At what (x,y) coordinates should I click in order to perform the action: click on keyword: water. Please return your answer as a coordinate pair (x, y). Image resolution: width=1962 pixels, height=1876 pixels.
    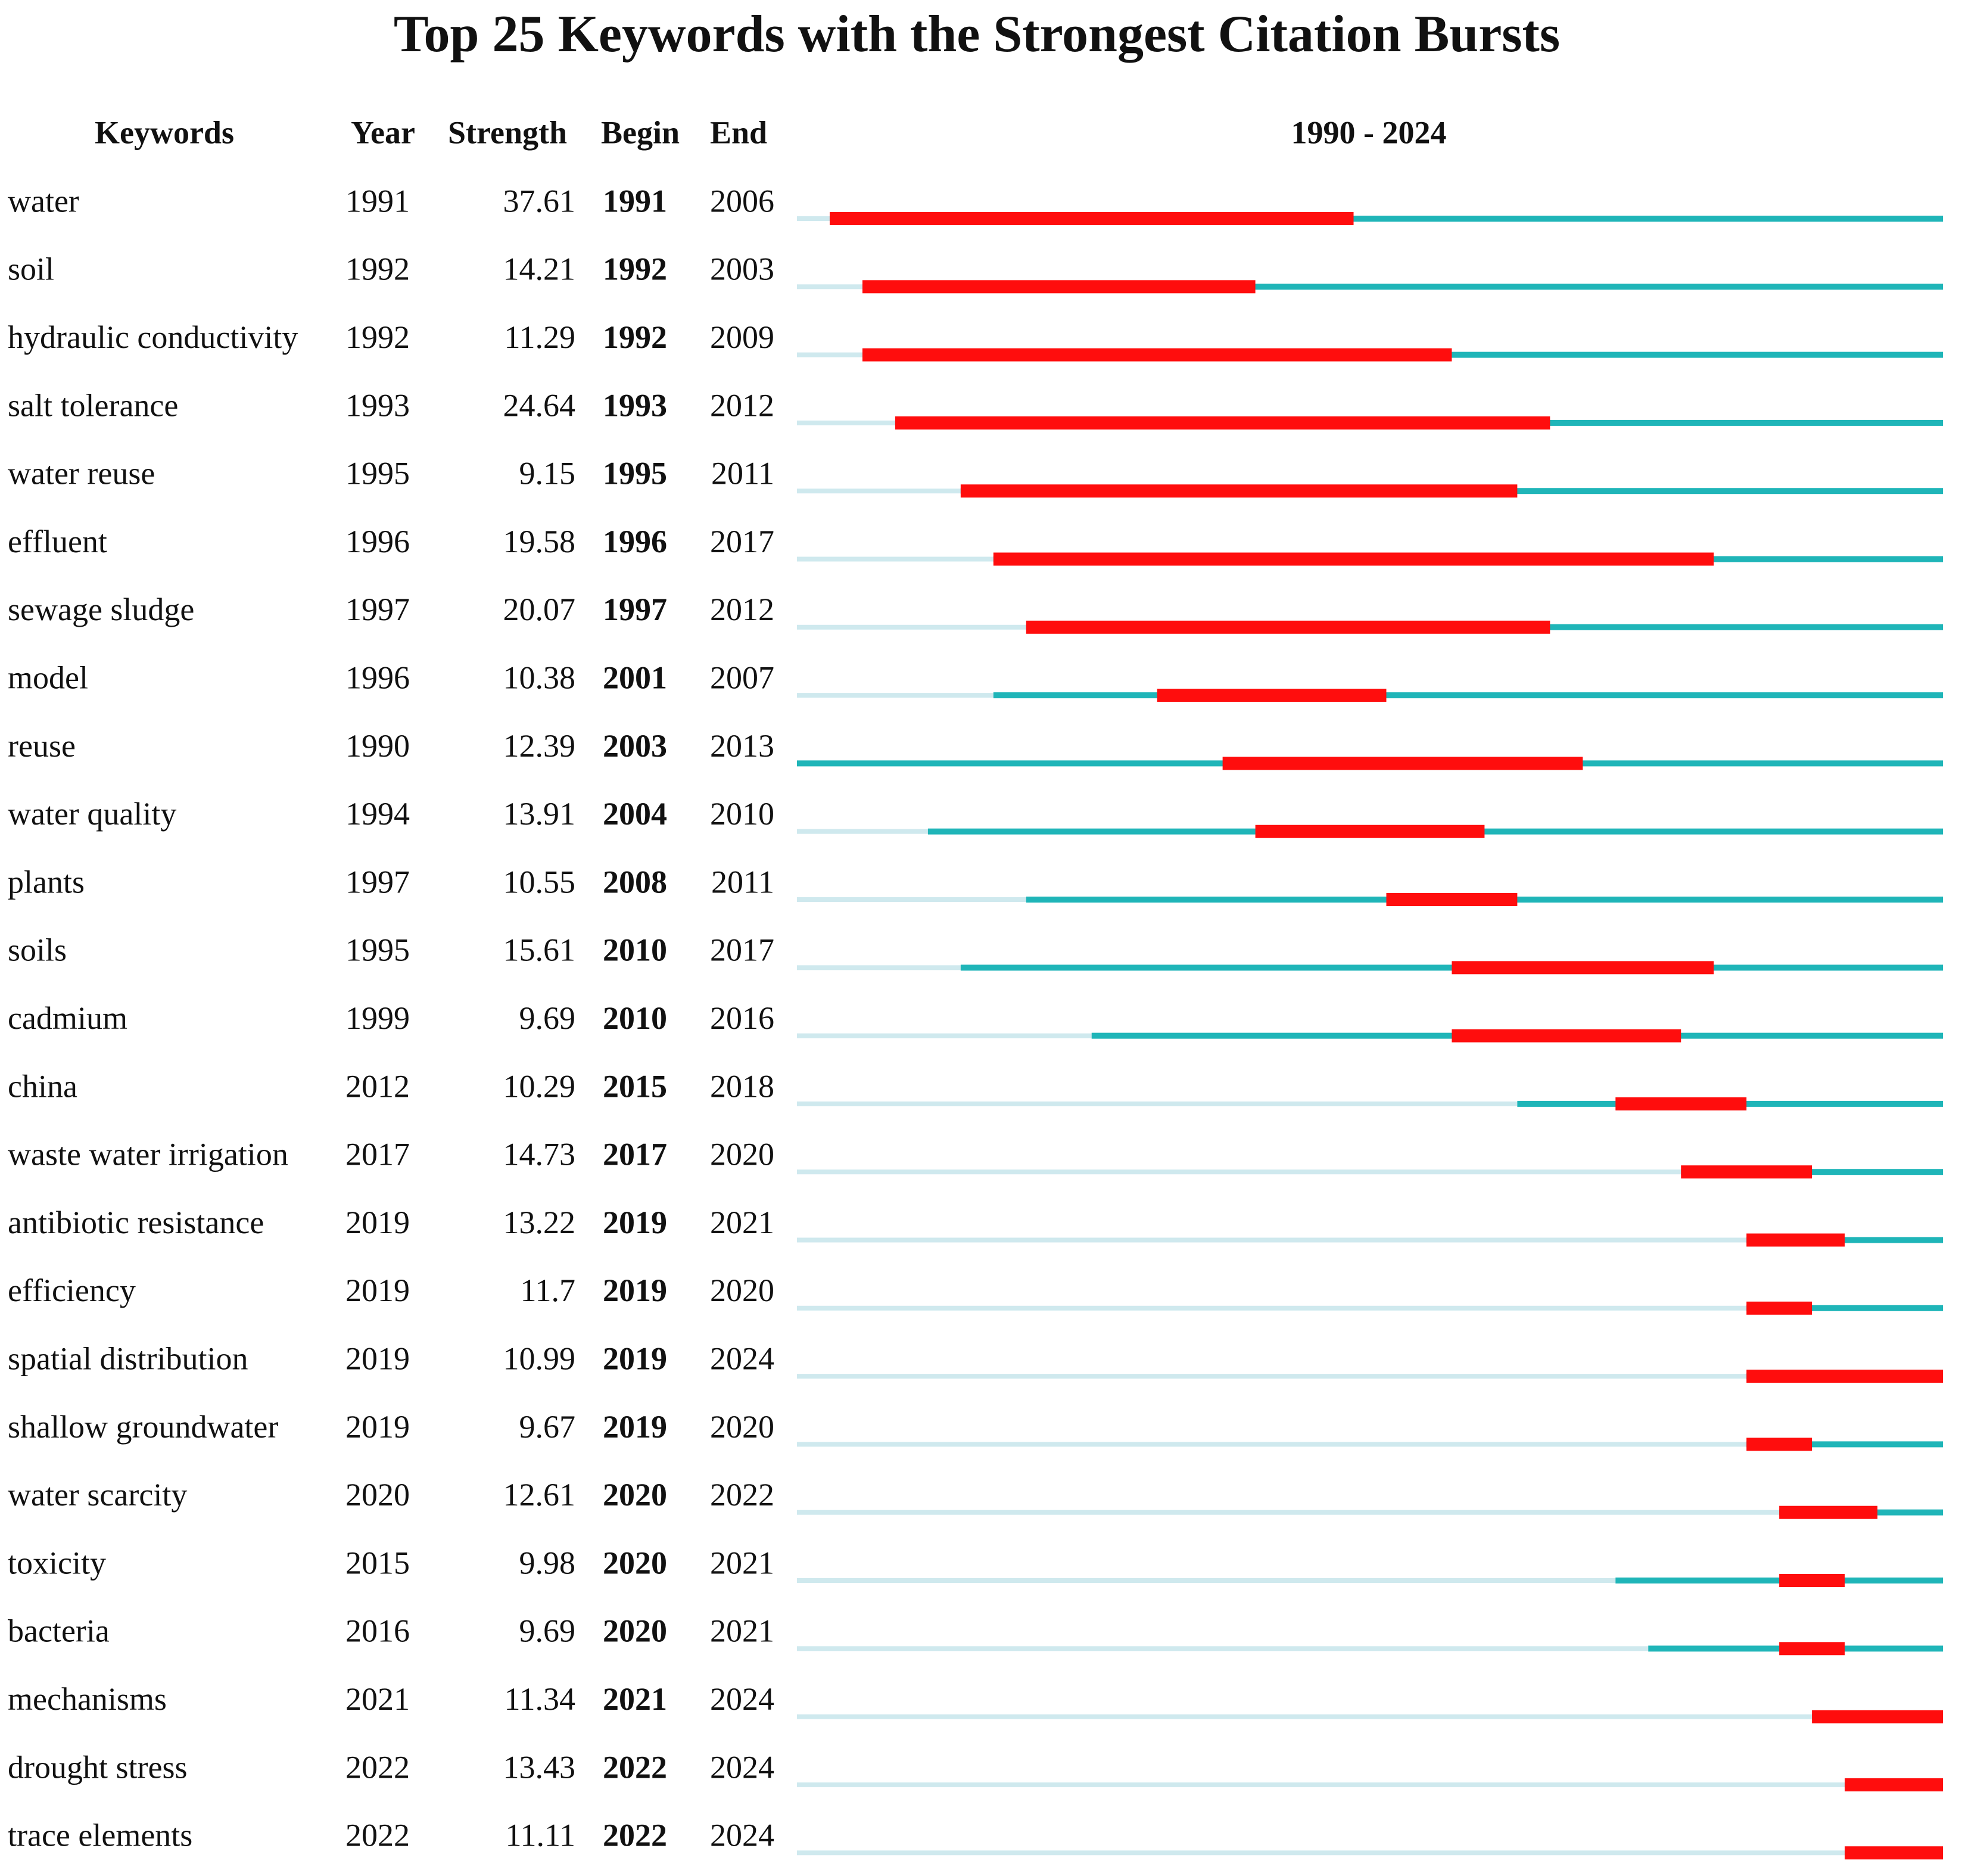
    Looking at the image, I should click on (43, 201).